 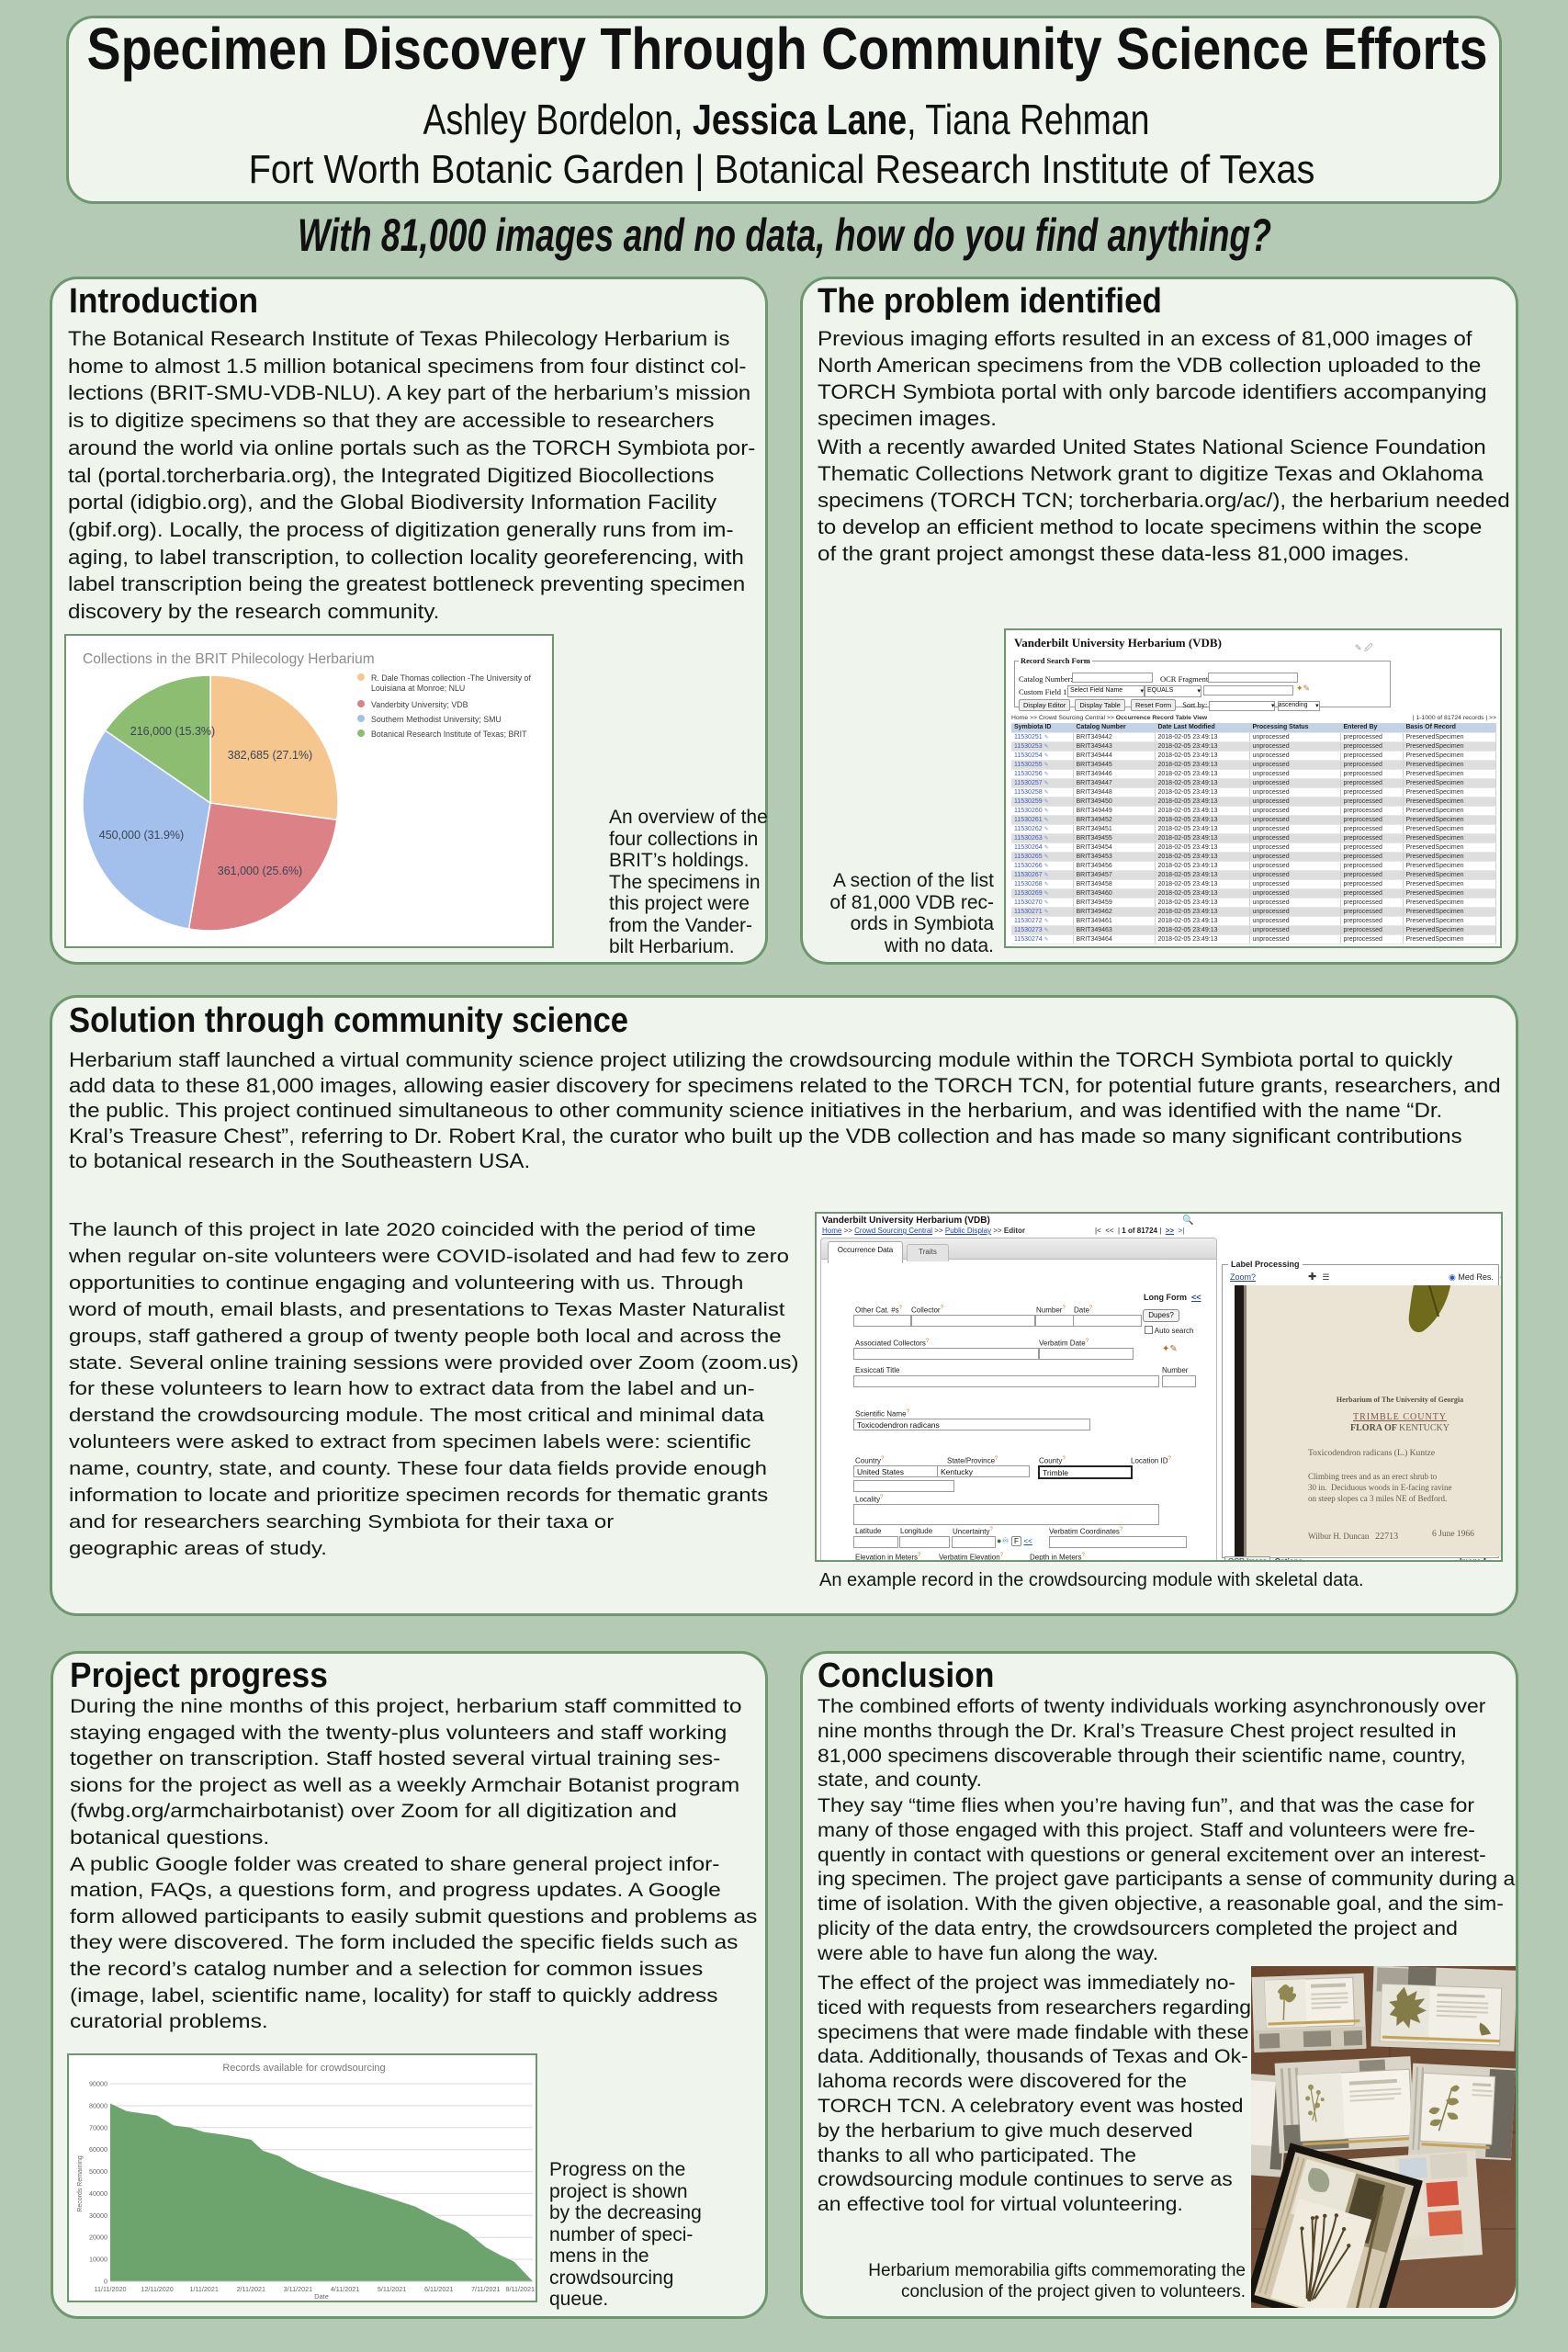 What do you see at coordinates (270, 755) in the screenshot?
I see `svg-text: 382,685 (27.1%)` at bounding box center [270, 755].